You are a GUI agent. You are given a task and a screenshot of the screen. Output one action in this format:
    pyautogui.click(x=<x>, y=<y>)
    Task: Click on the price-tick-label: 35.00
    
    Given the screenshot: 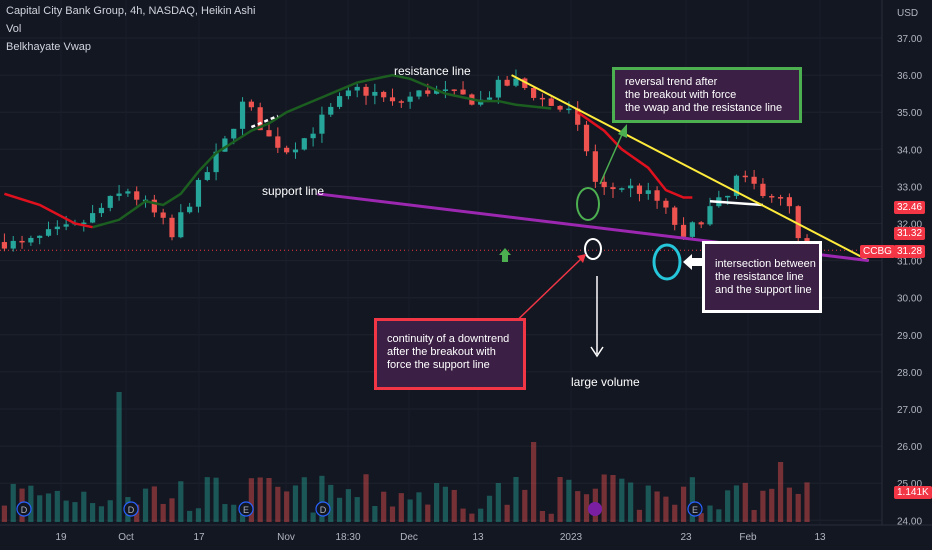 What is the action you would take?
    pyautogui.click(x=909, y=113)
    